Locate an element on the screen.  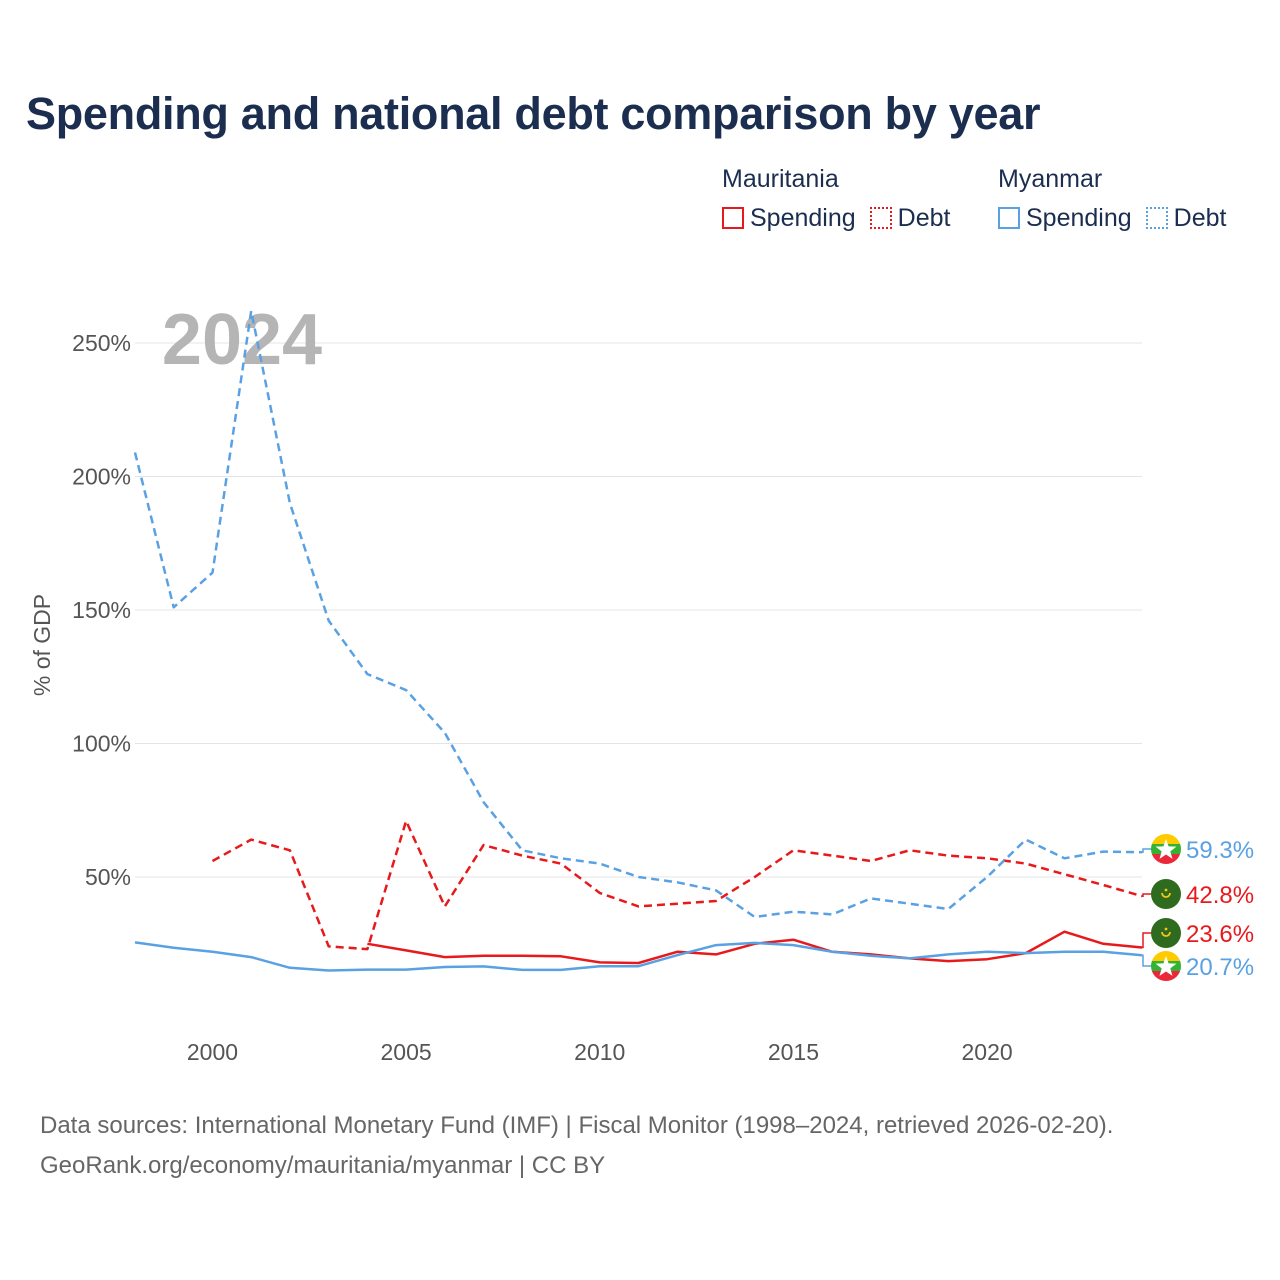
y-tick-label: 50% is located at coordinates (108, 877).